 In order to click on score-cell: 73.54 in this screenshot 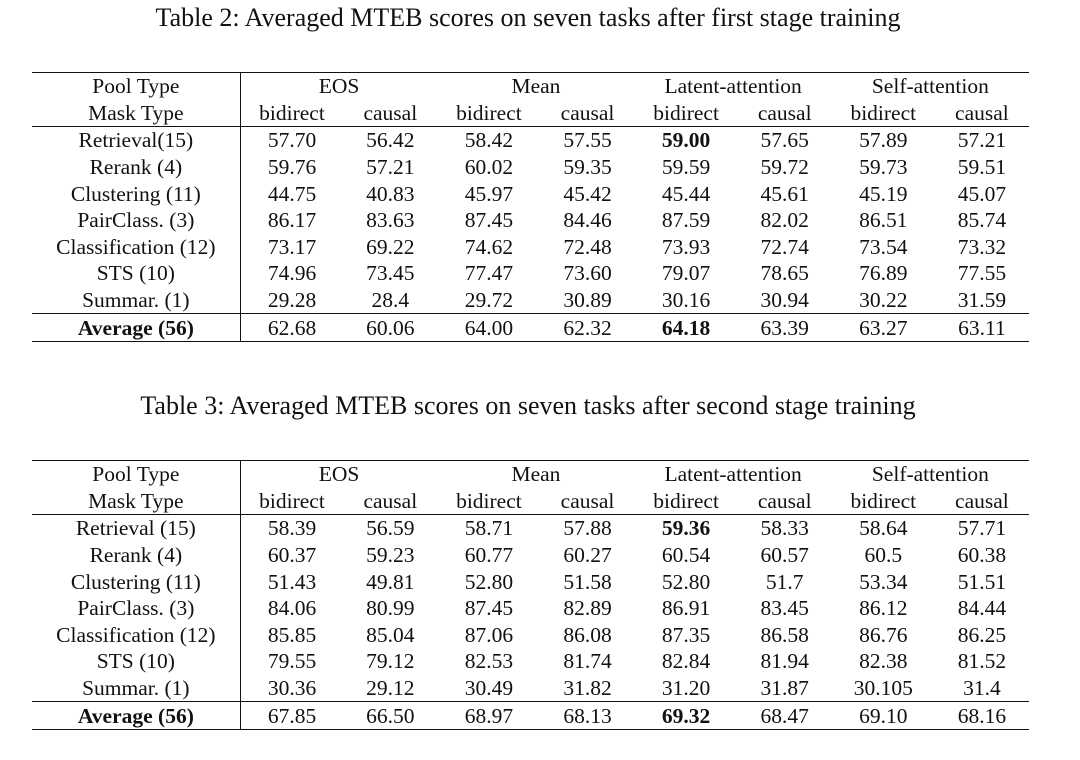, I will do `click(883, 246)`.